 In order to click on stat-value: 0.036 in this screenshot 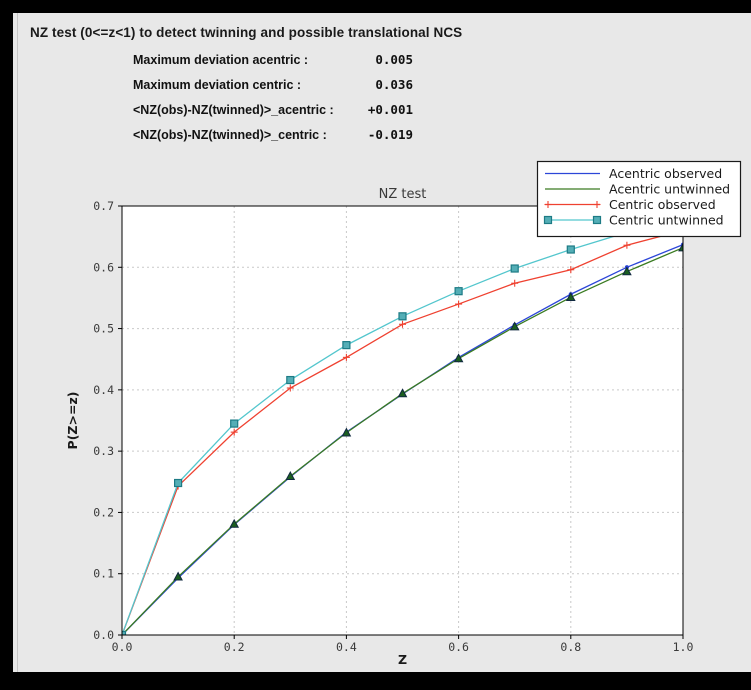, I will do `click(394, 84)`.